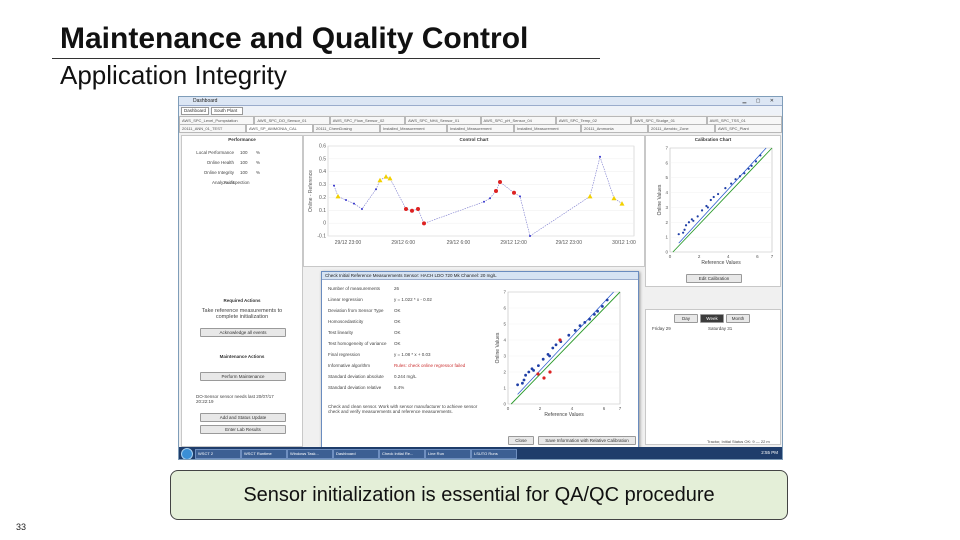  What do you see at coordinates (326, 58) in the screenshot?
I see `title-underline` at bounding box center [326, 58].